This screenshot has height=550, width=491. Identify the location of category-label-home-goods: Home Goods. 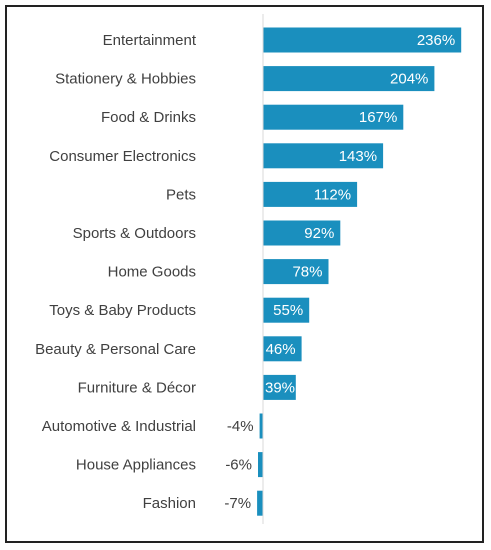
(152, 272).